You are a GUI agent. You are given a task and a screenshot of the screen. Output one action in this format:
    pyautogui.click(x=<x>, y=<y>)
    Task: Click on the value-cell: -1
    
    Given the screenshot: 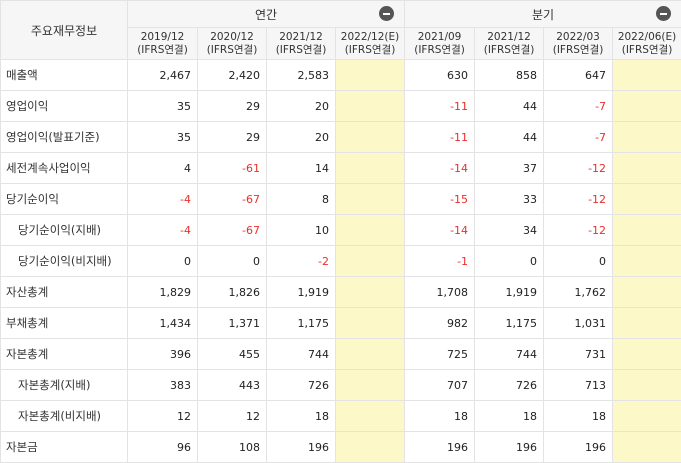 What is the action you would take?
    pyautogui.click(x=440, y=261)
    